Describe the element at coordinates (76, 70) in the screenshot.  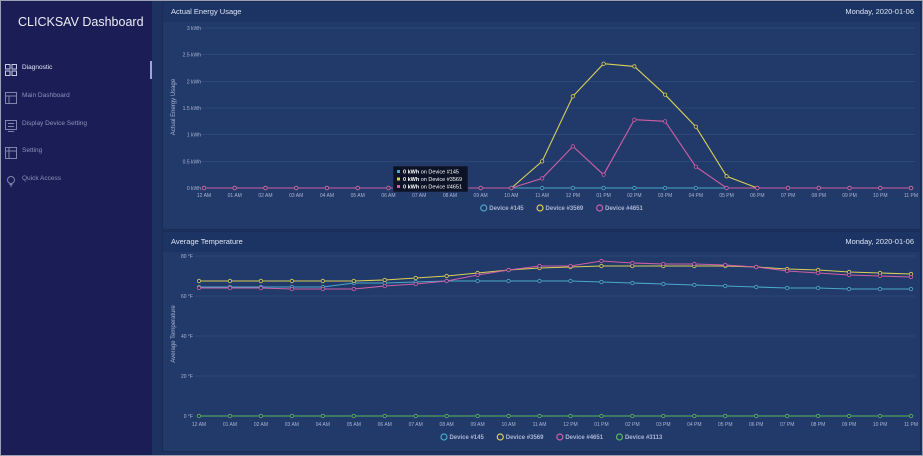
I see `sidebar-item-diagnostic: Diagnostic` at that location.